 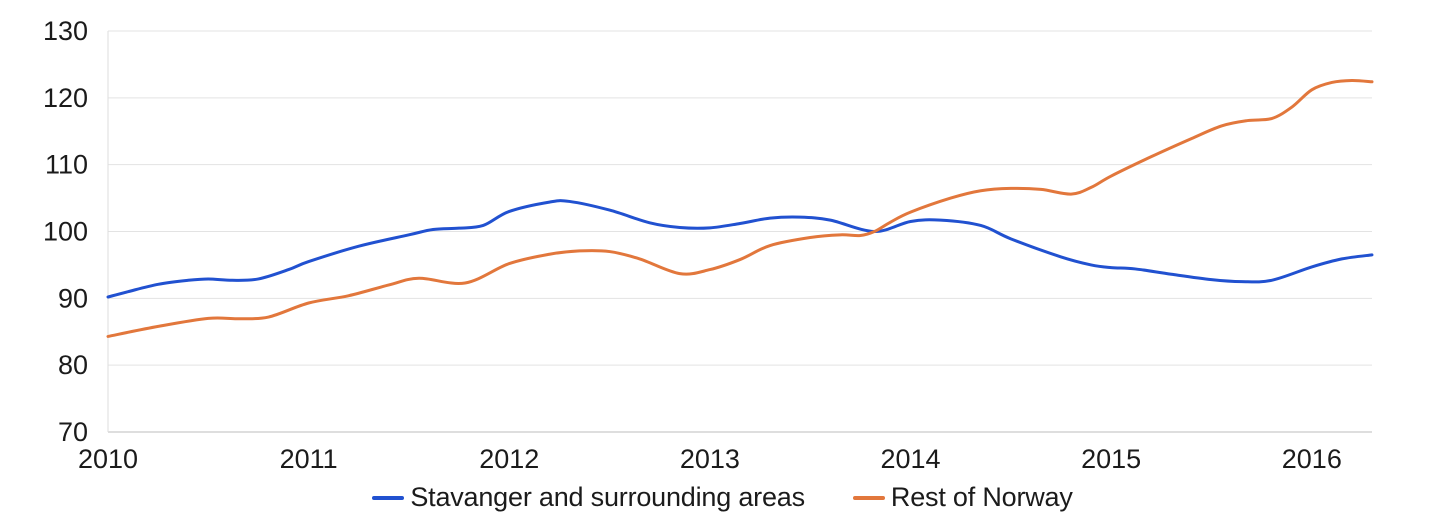 I want to click on y-tick-label: 130, so click(x=65, y=31).